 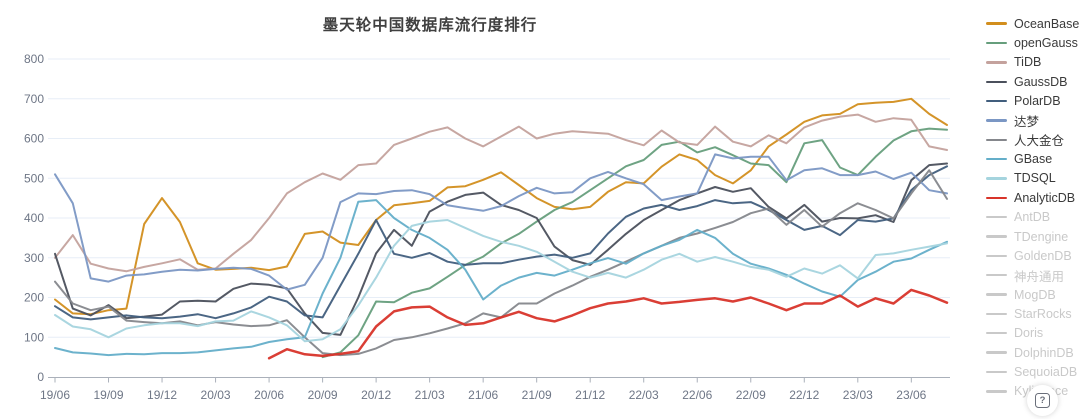 I want to click on legend-item-PolarDB: PolarDB, so click(x=1023, y=100).